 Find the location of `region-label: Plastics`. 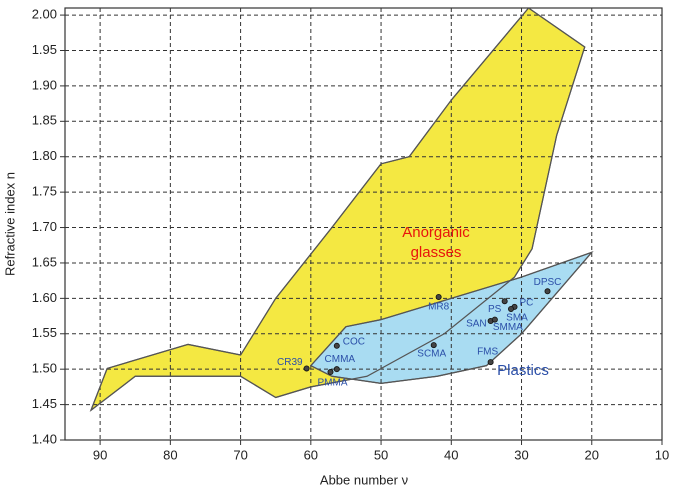

region-label: Plastics is located at coordinates (523, 370).